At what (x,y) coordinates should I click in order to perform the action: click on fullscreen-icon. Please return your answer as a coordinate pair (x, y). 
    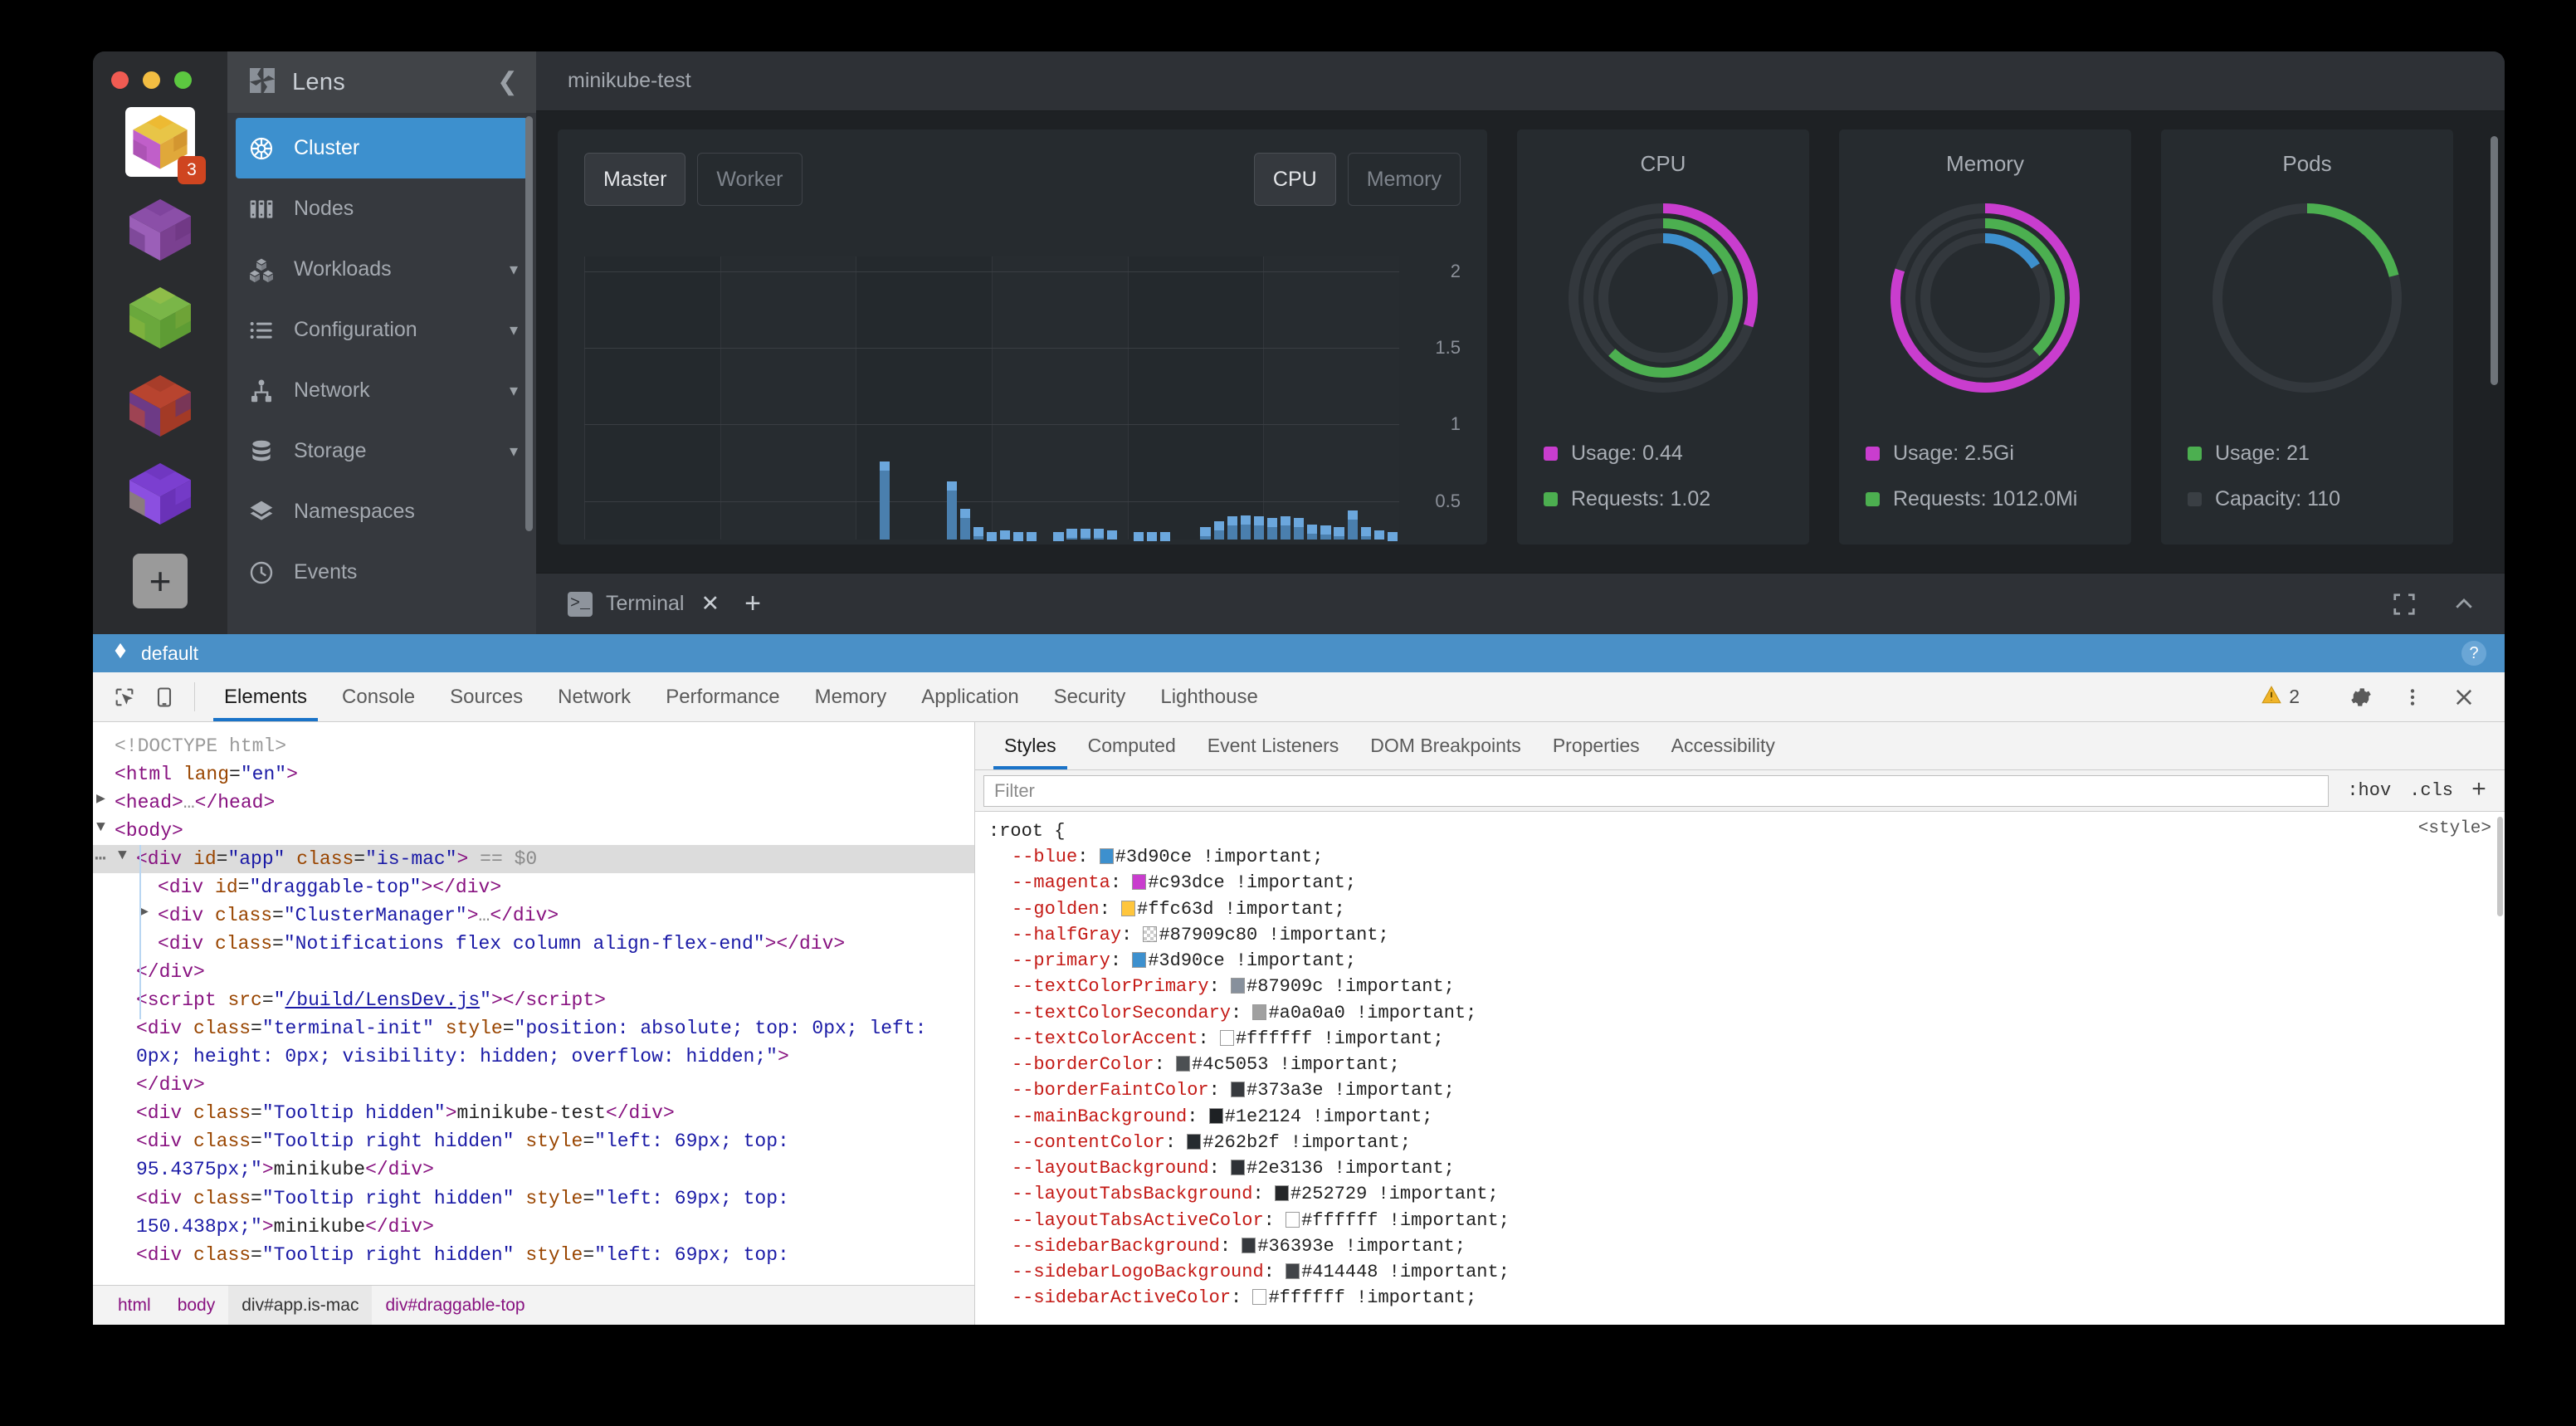
    Looking at the image, I should click on (2404, 604).